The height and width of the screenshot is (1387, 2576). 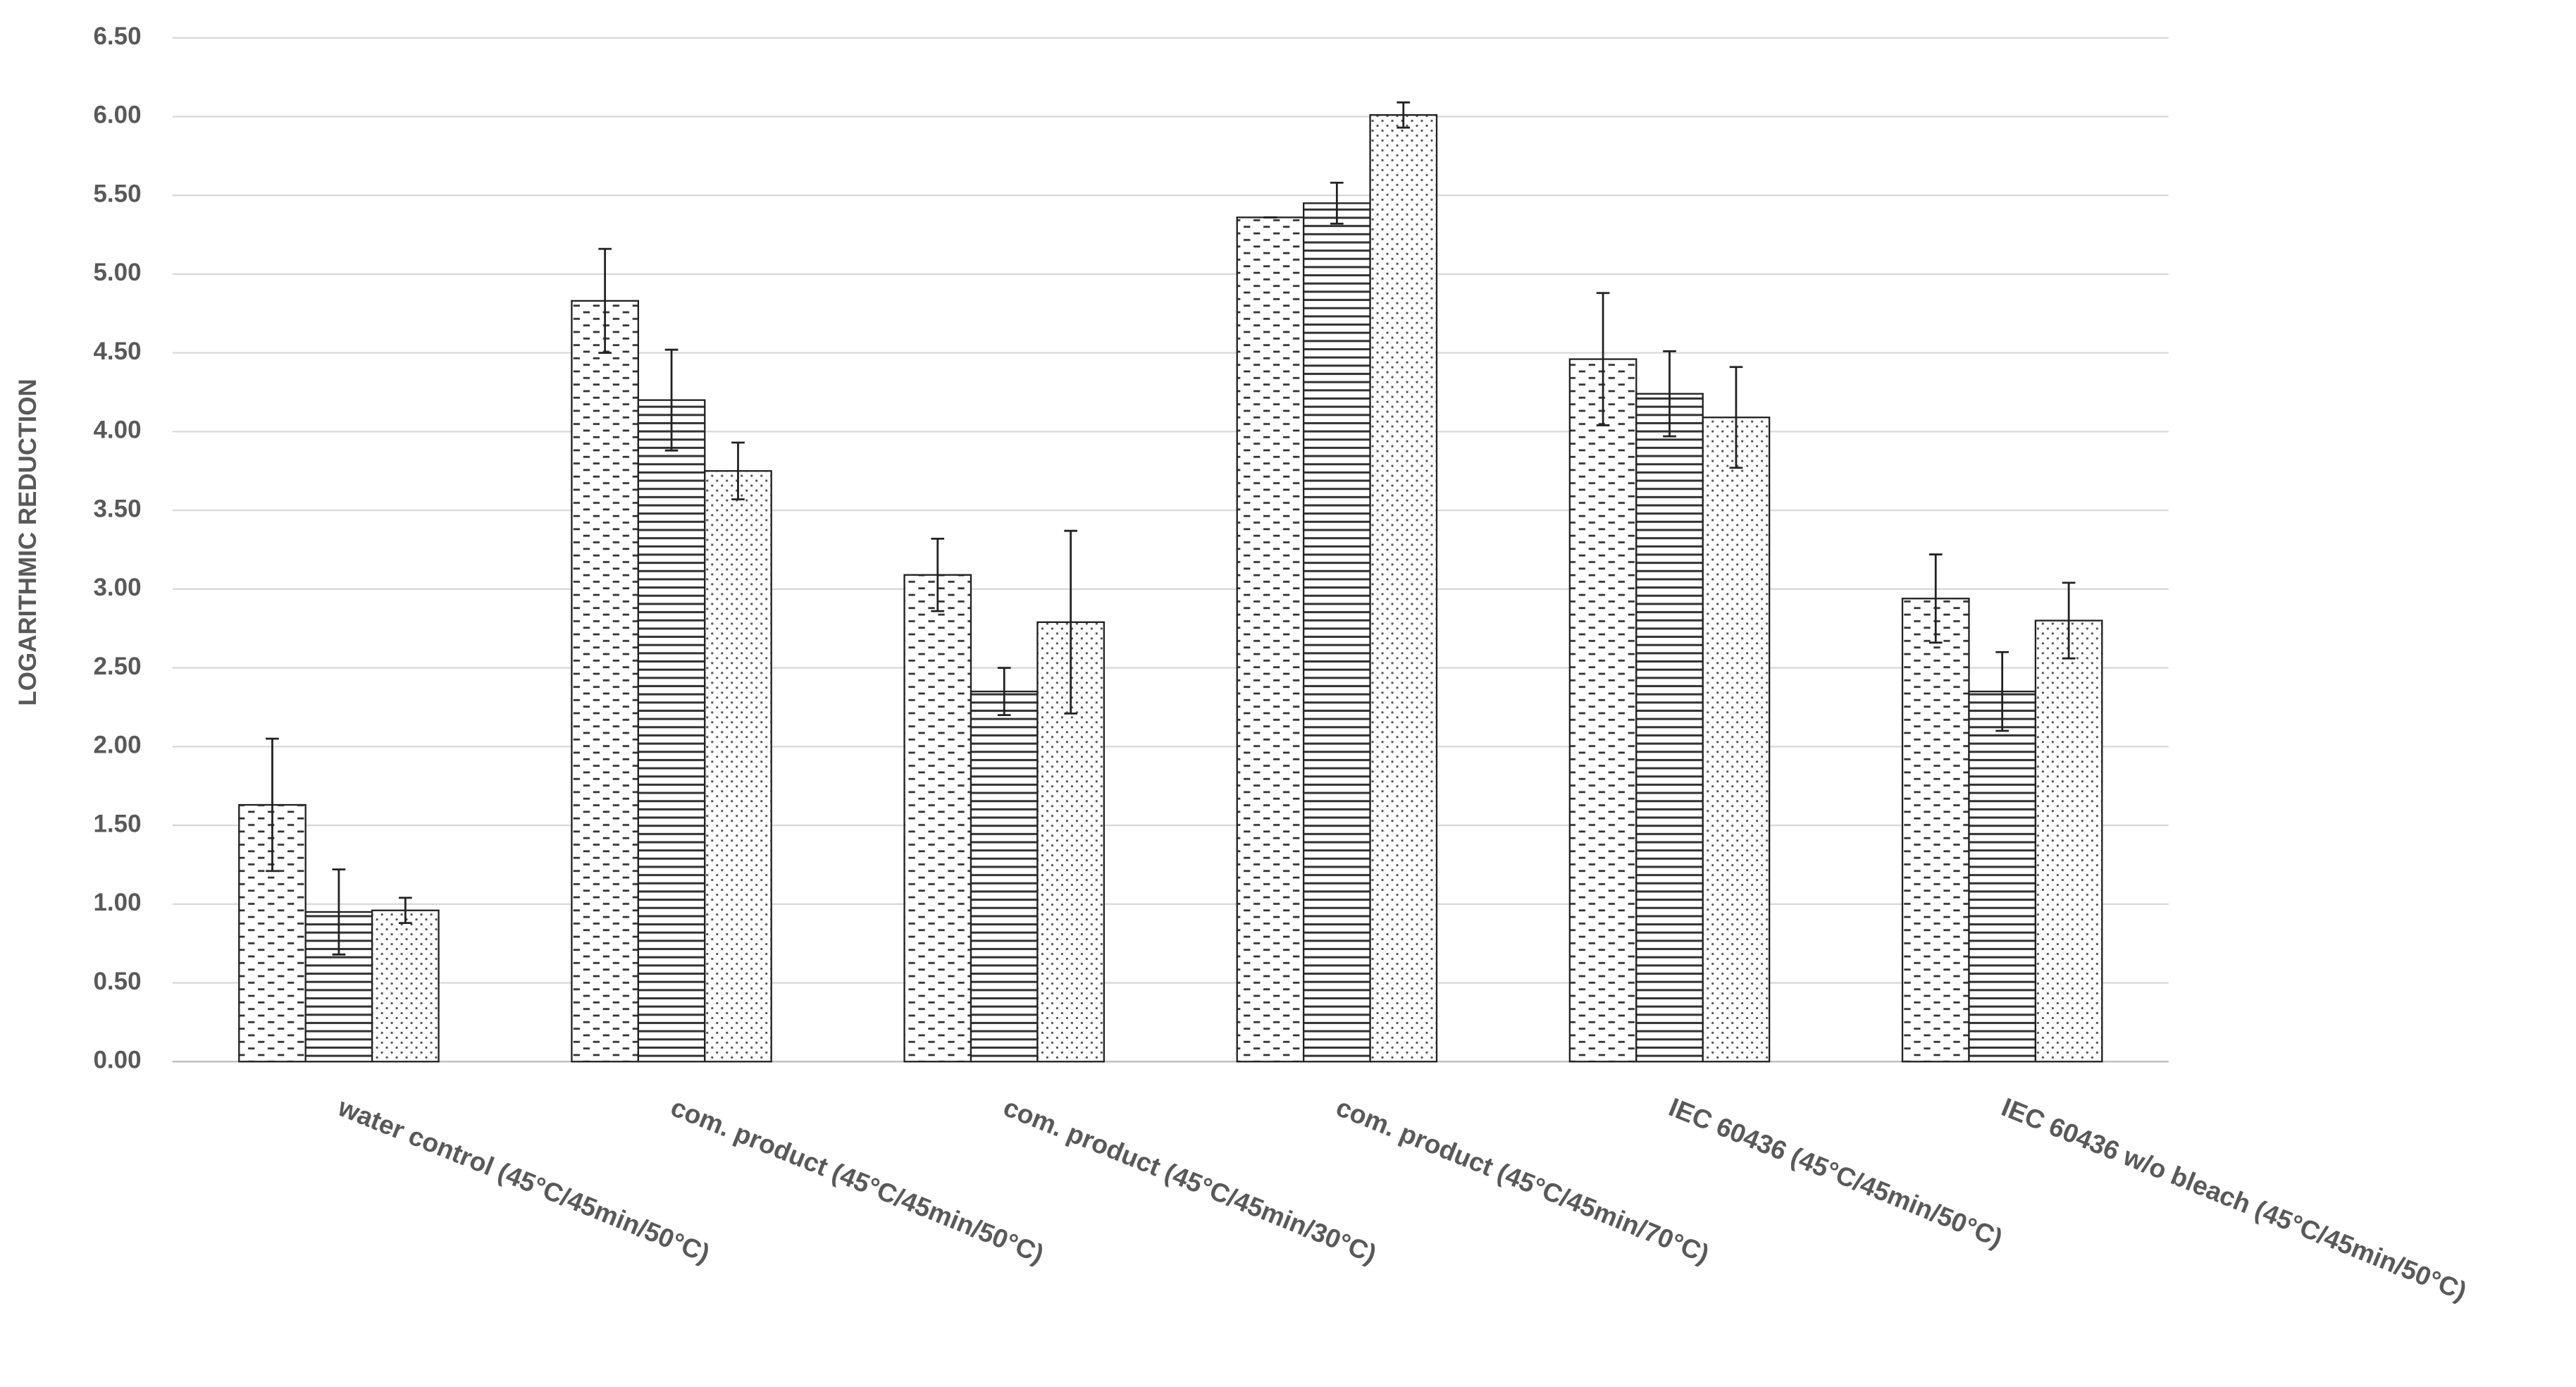 What do you see at coordinates (117, 430) in the screenshot?
I see `y-tick-label: 4.00` at bounding box center [117, 430].